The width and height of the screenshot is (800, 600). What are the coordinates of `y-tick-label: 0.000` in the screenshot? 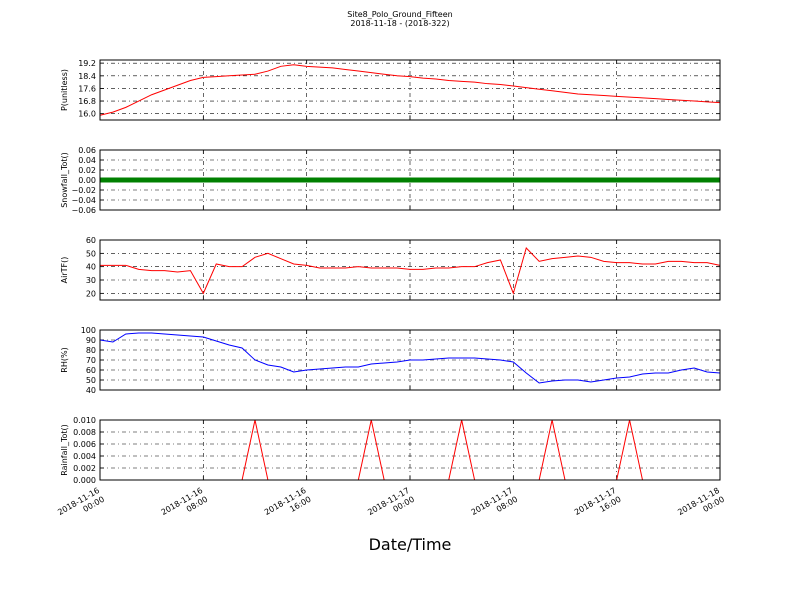 It's located at (84, 480).